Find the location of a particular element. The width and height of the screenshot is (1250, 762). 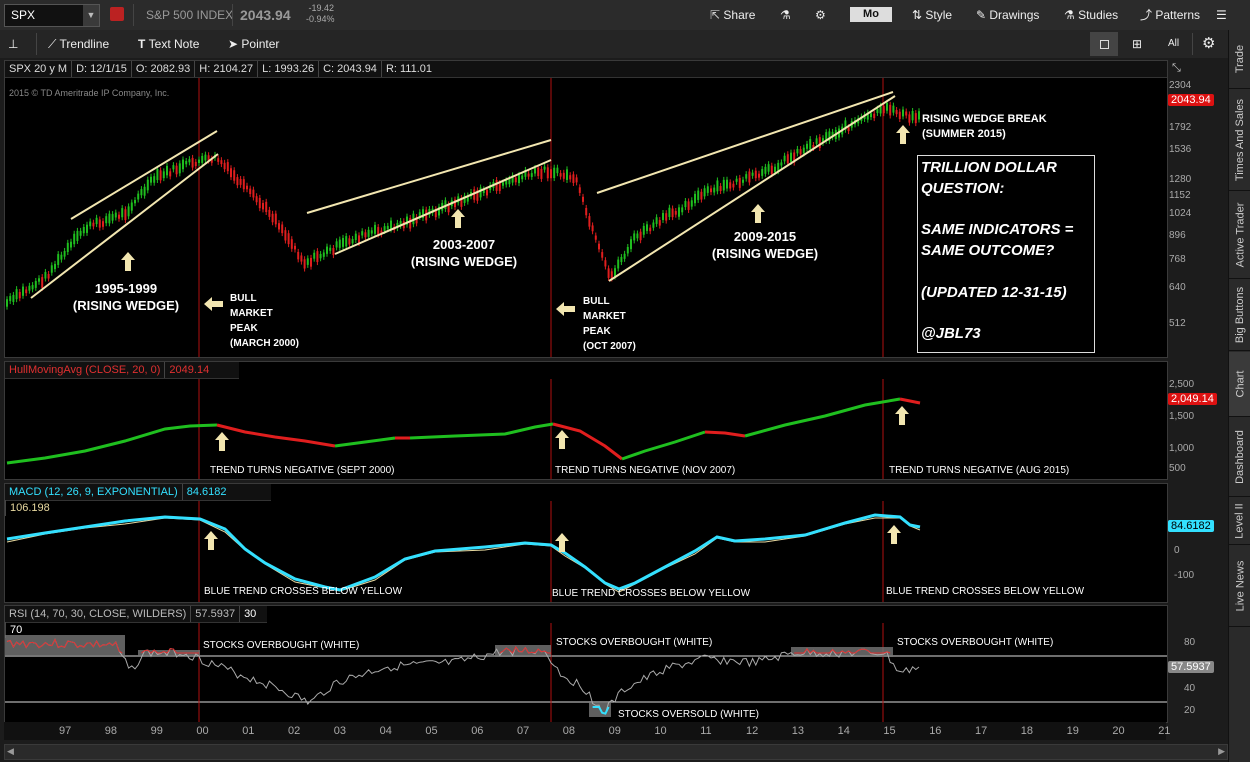

time-axis-label: 14 is located at coordinates (843, 731).